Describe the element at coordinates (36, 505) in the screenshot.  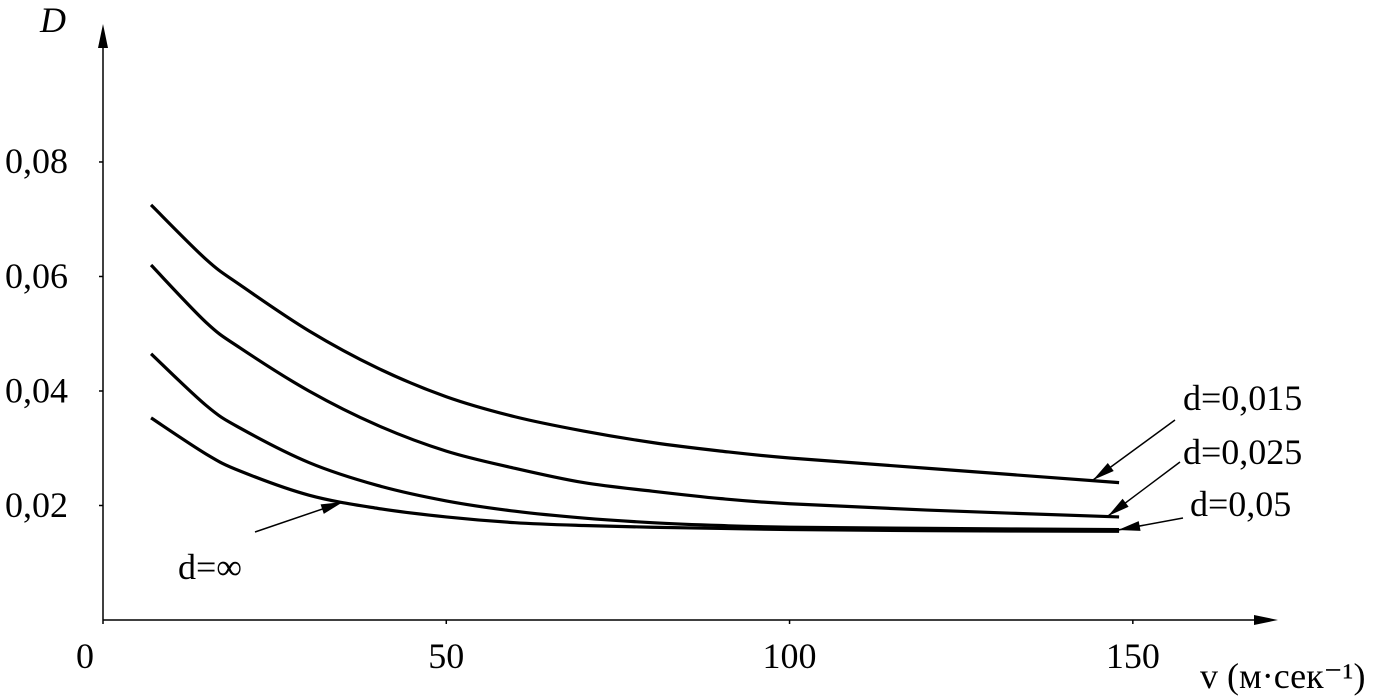
I see `y-tick-label: 0,02` at that location.